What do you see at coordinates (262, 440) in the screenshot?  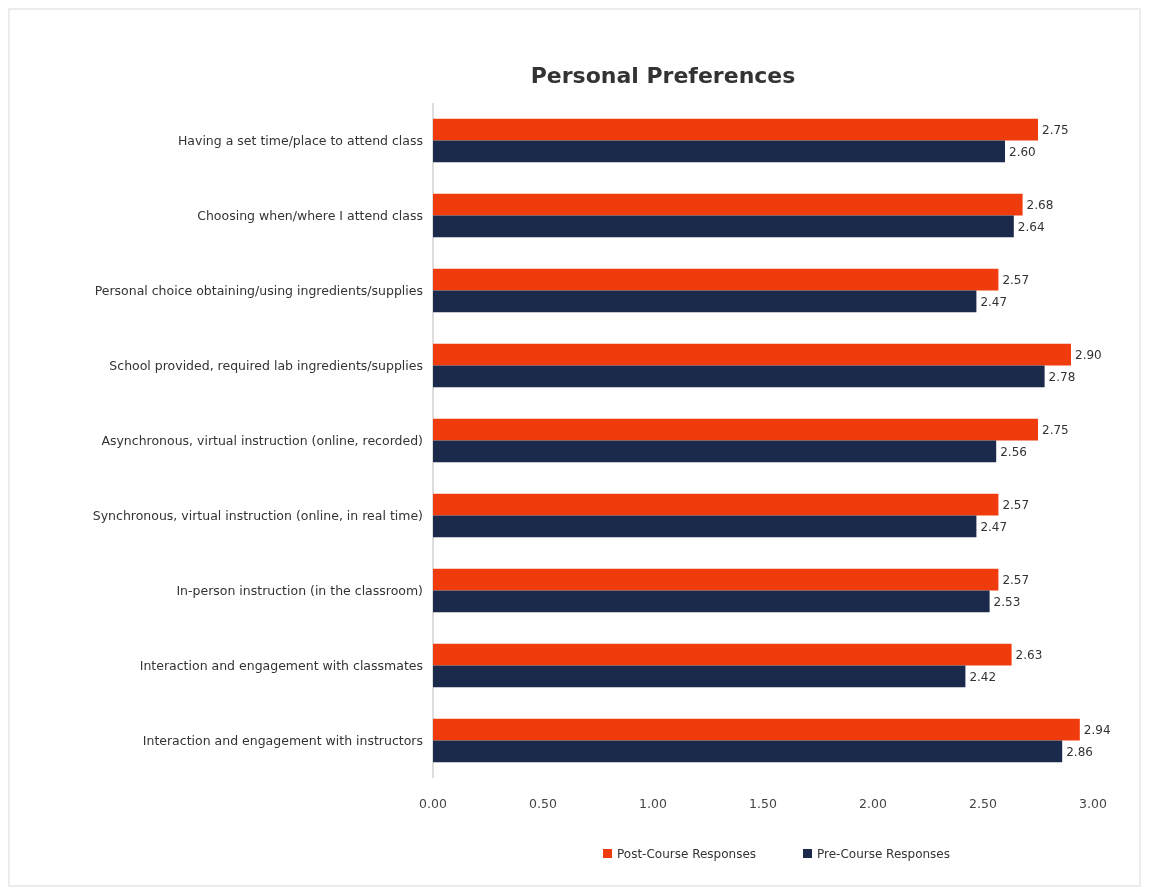 I see `y-tick-label: Asynchronous, virtual instruction (online, recorded)` at bounding box center [262, 440].